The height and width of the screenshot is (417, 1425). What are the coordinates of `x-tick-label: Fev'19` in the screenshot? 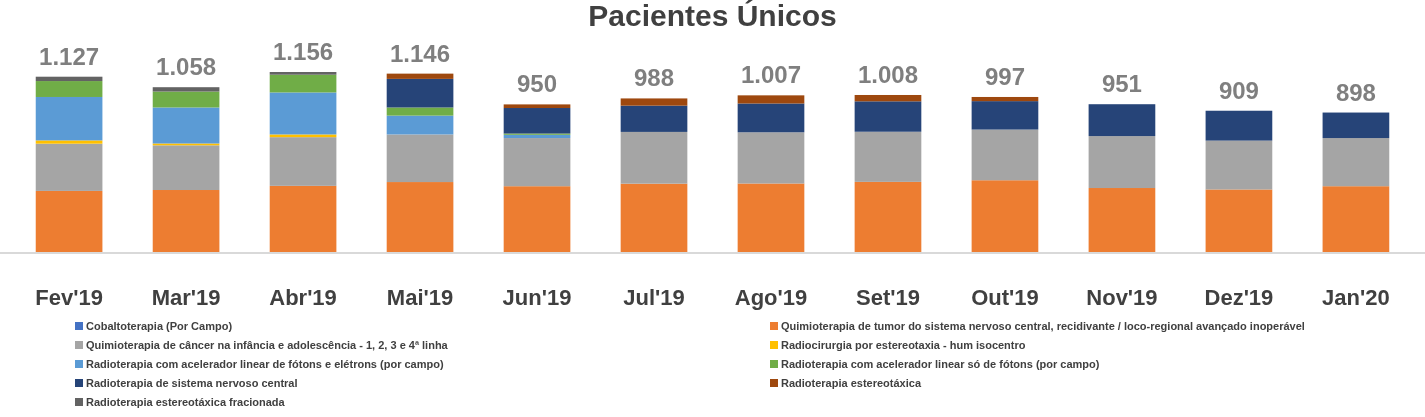 It's located at (69, 297).